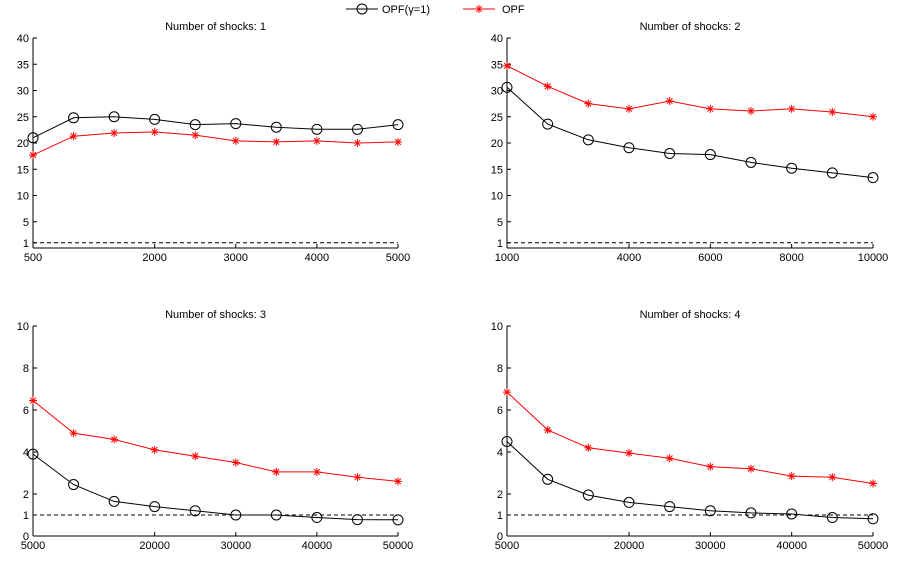  Describe the element at coordinates (500, 453) in the screenshot. I see `y-tick-label: 4` at that location.